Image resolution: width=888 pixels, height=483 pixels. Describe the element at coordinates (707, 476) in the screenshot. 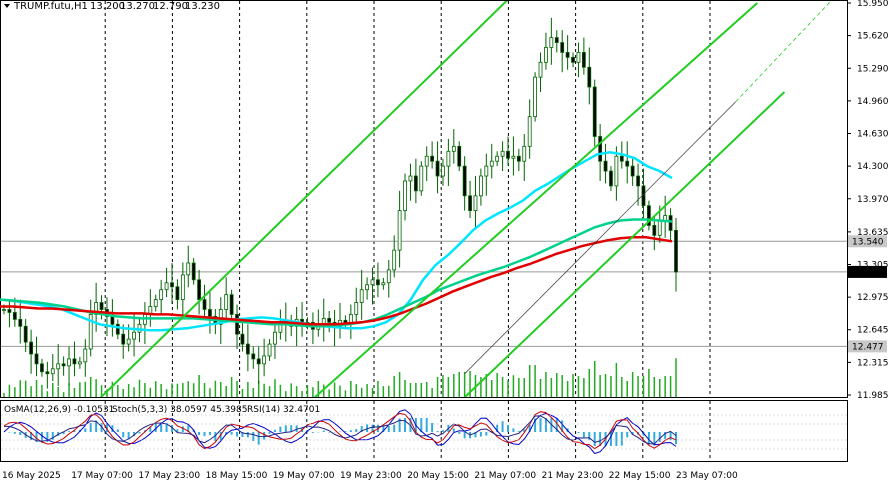

I see `time-label: 23 May 07:00` at that location.